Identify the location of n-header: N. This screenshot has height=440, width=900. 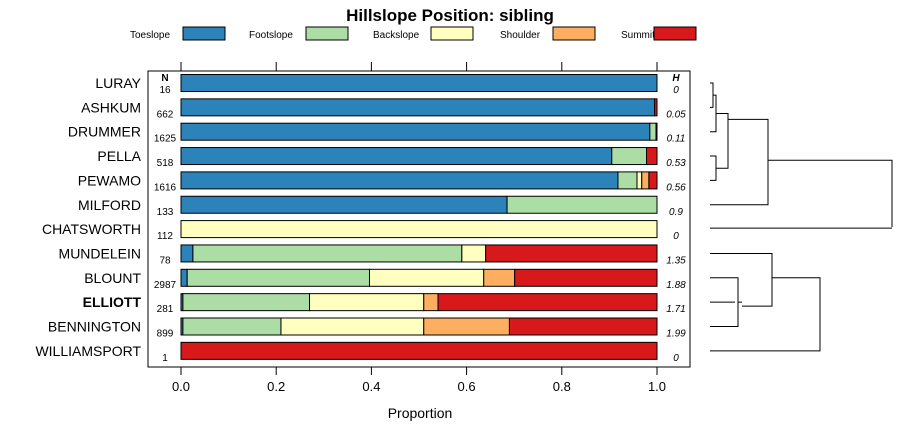
(164, 78).